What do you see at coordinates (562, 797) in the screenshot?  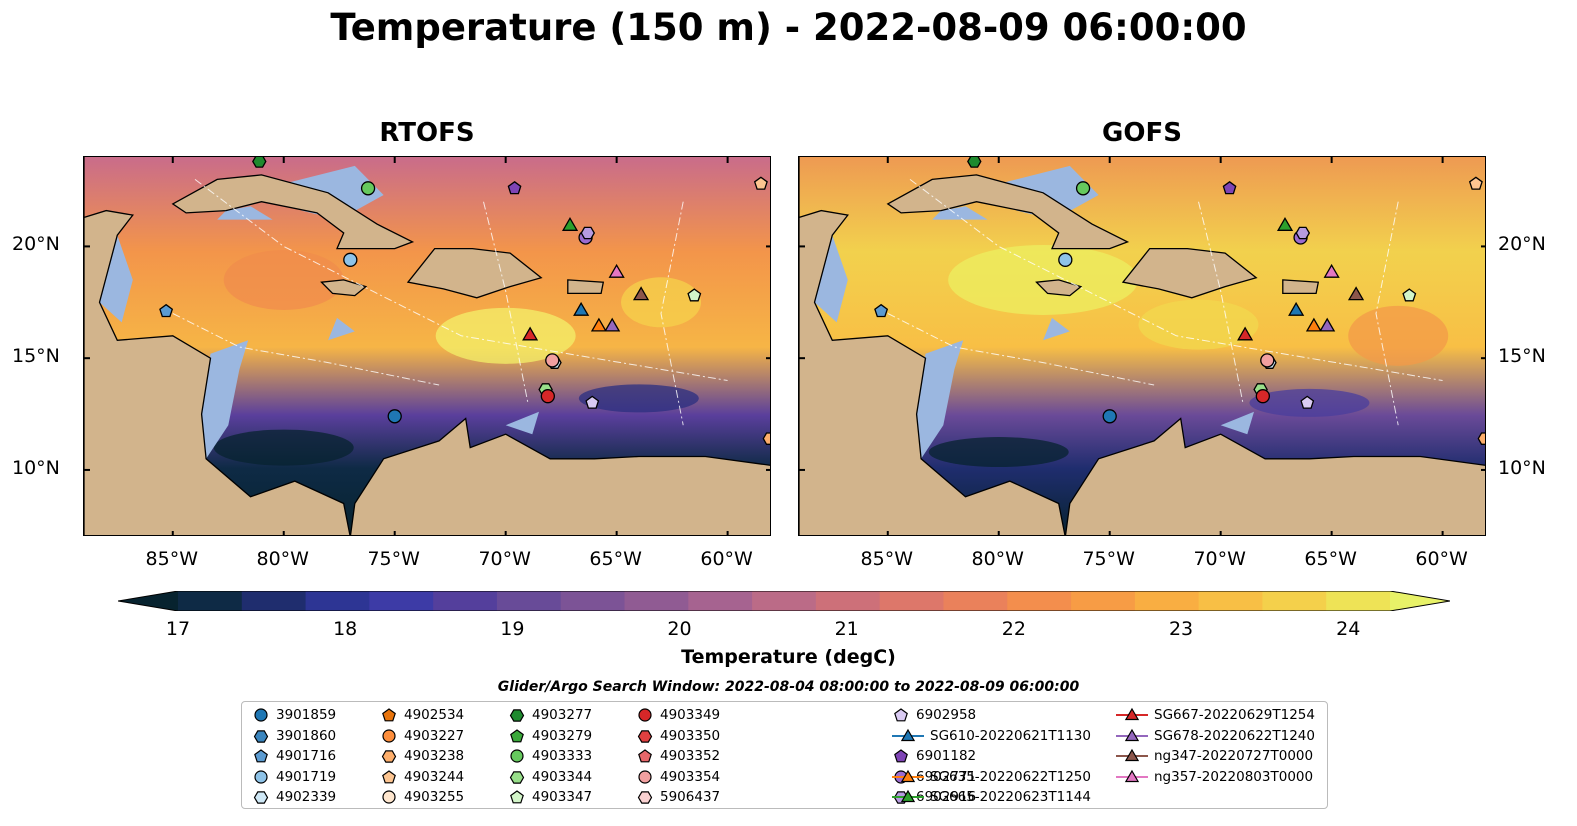 I see `legend-item-label: 4903347` at bounding box center [562, 797].